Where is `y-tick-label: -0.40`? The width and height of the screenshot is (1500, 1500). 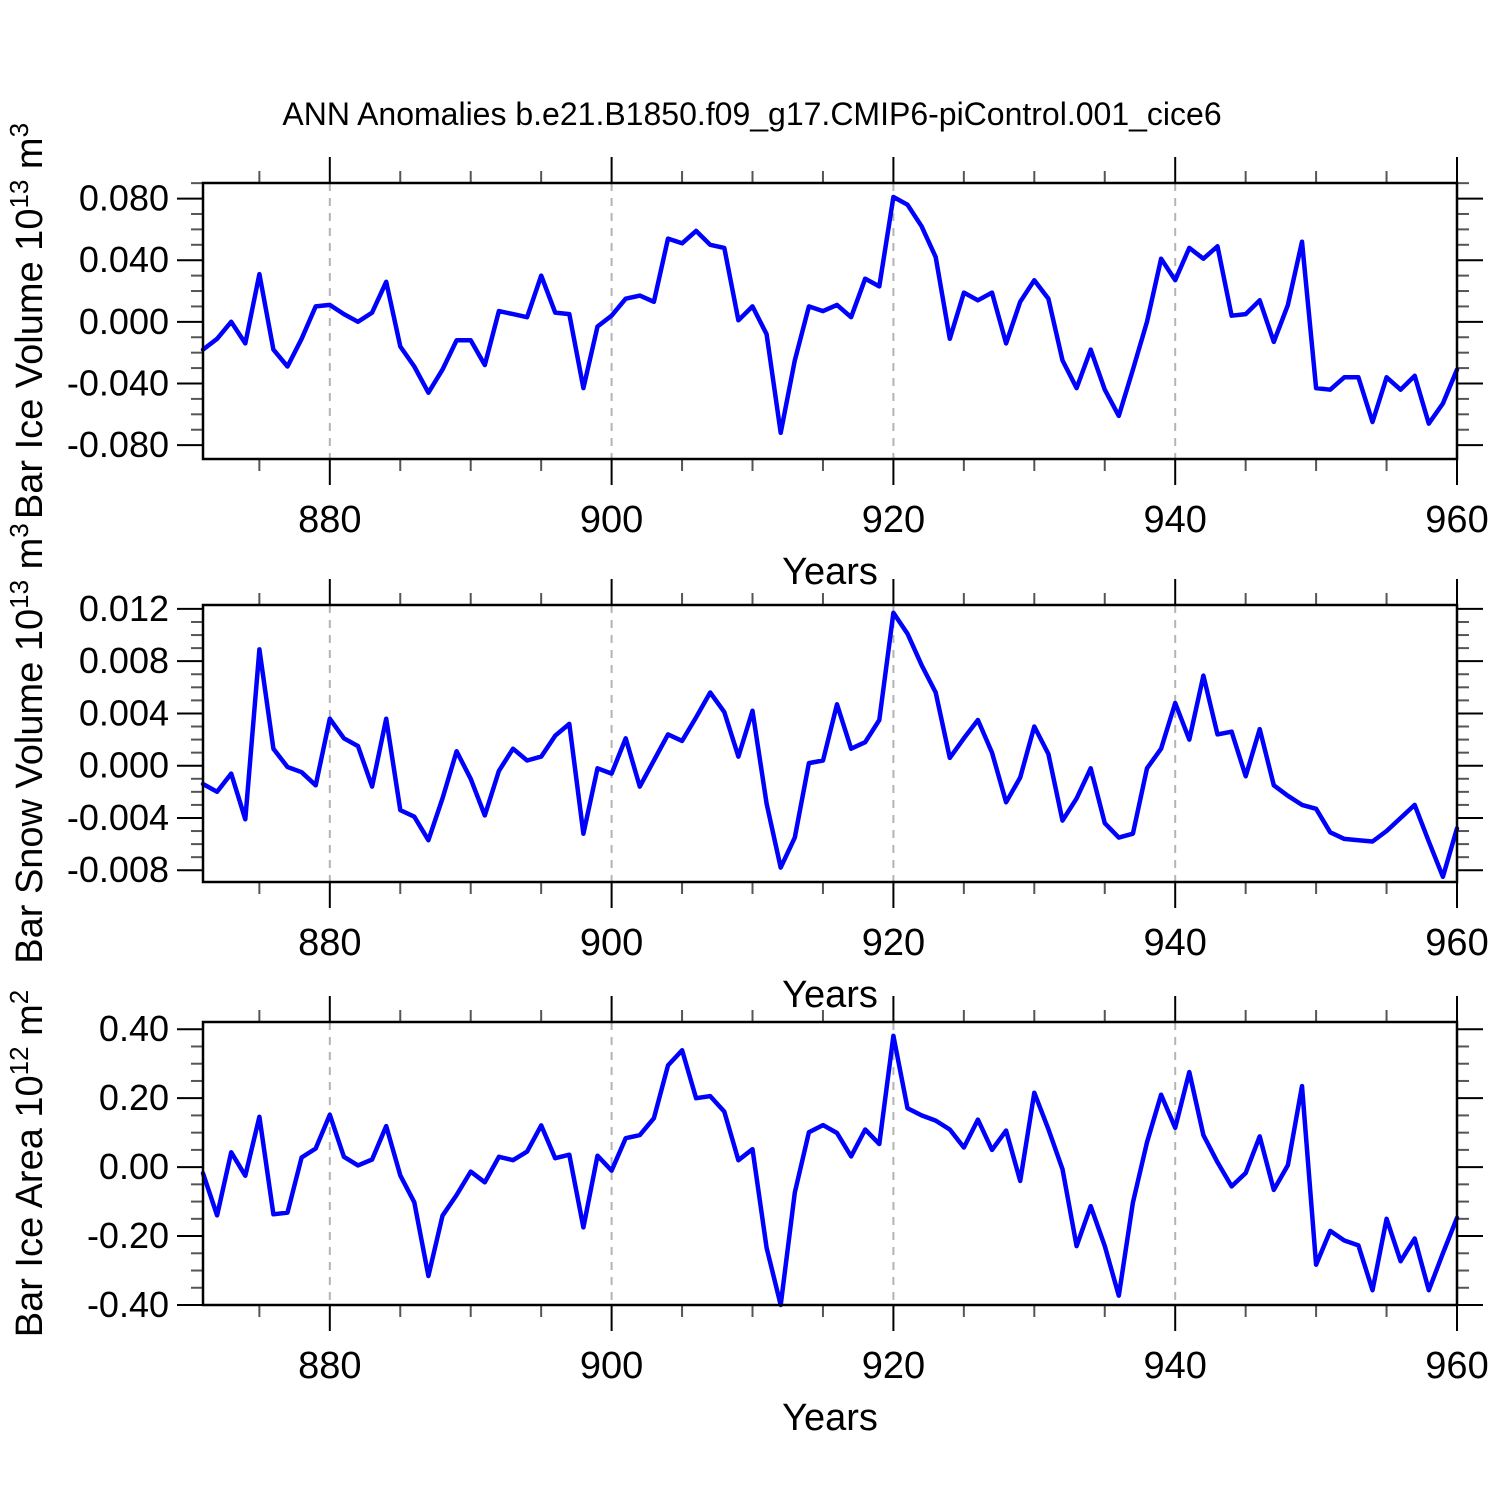
y-tick-label: -0.40 is located at coordinates (128, 1304).